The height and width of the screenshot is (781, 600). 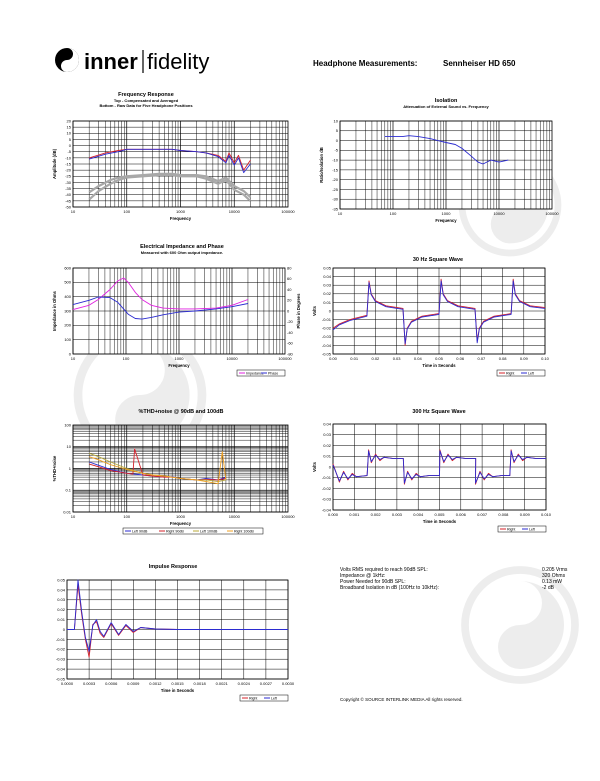 I want to click on impulse-x-tick-label: 0.0027, so click(x=266, y=683).